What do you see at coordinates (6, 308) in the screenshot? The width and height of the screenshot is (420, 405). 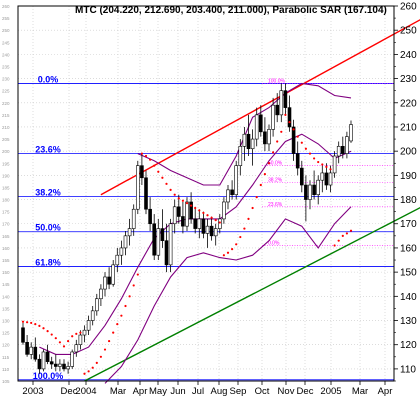 I see `y-left-label: 135` at bounding box center [6, 308].